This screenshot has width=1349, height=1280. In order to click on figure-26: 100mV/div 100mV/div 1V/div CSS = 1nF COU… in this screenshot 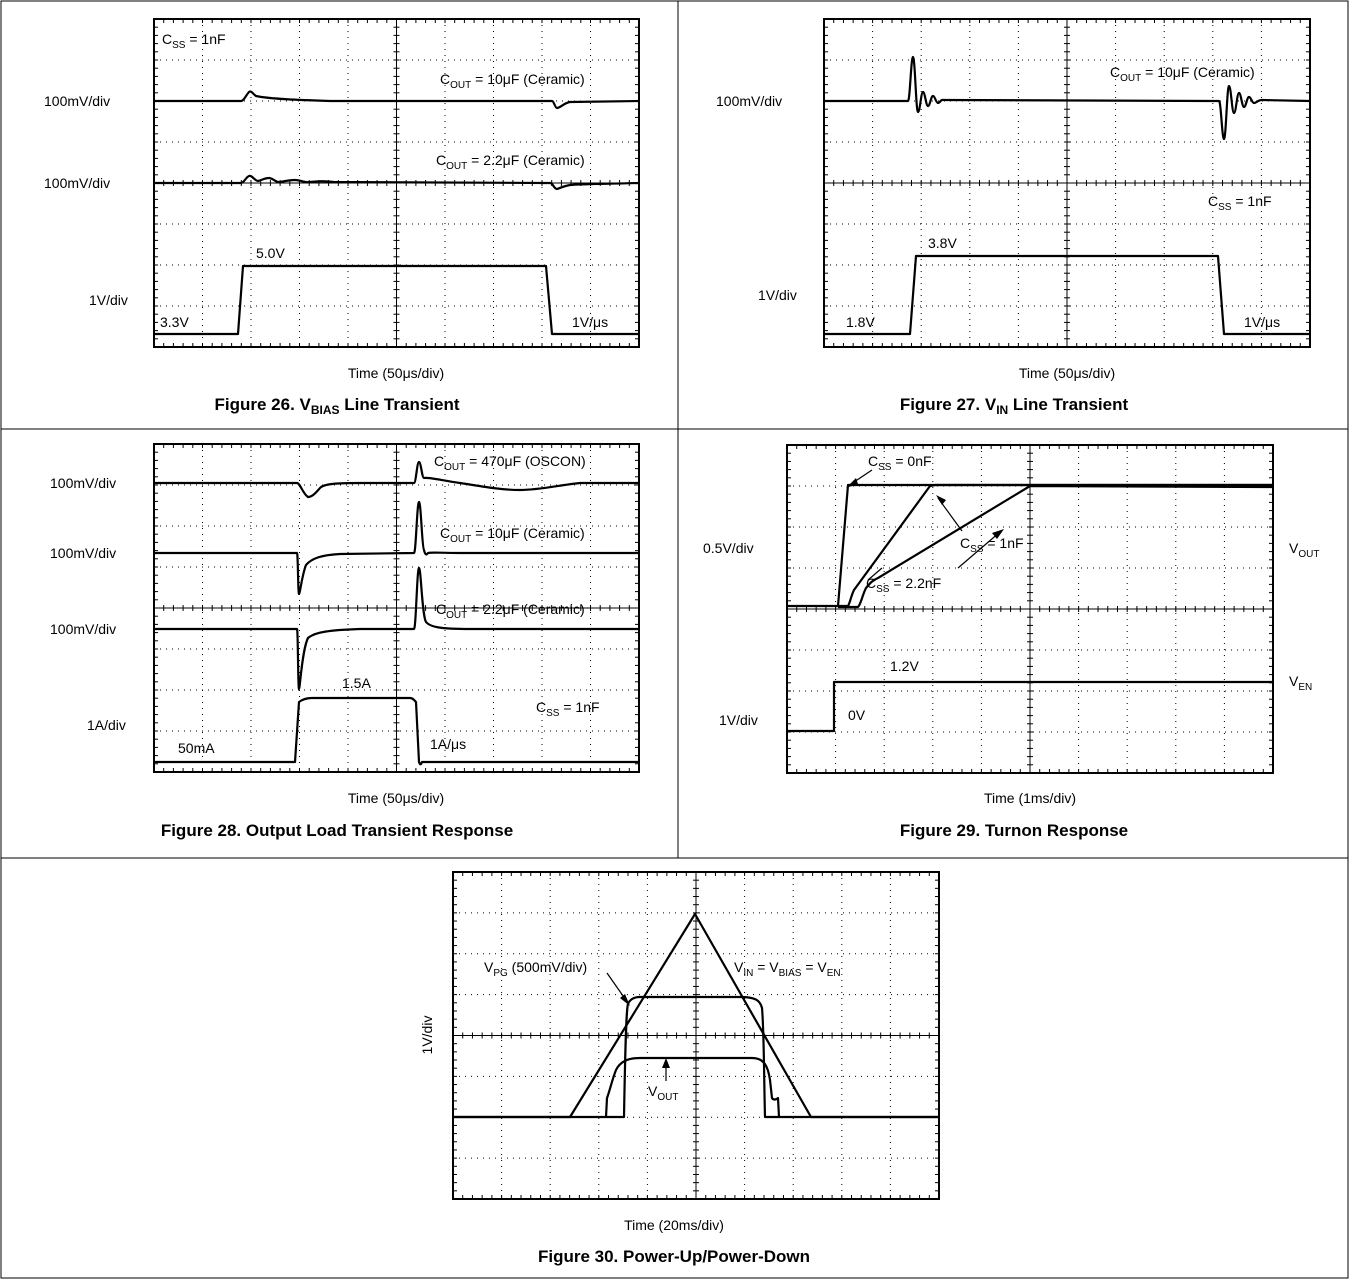, I will do `click(342, 217)`.